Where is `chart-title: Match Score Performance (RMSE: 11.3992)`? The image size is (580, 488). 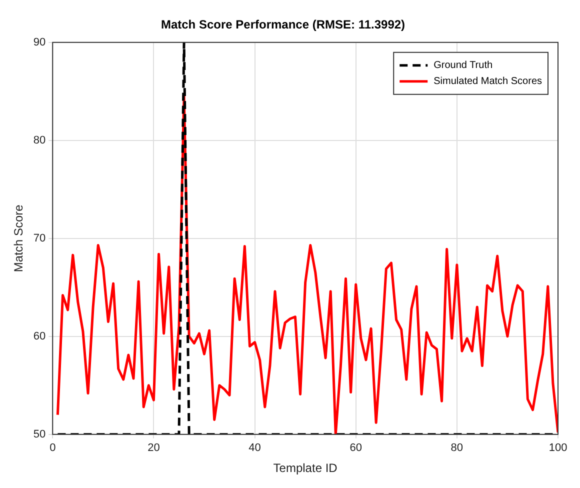
chart-title: Match Score Performance (RMSE: 11.3992) is located at coordinates (283, 25).